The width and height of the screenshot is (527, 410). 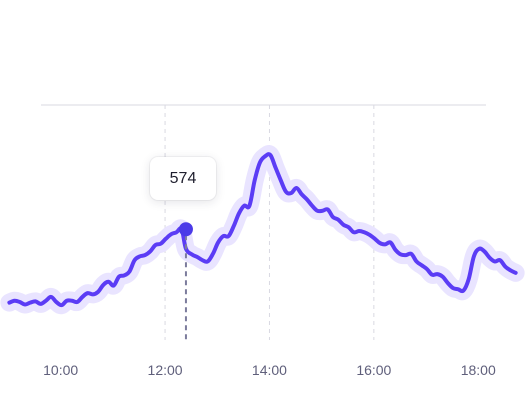 What do you see at coordinates (185, 281) in the screenshot?
I see `marker-layer` at bounding box center [185, 281].